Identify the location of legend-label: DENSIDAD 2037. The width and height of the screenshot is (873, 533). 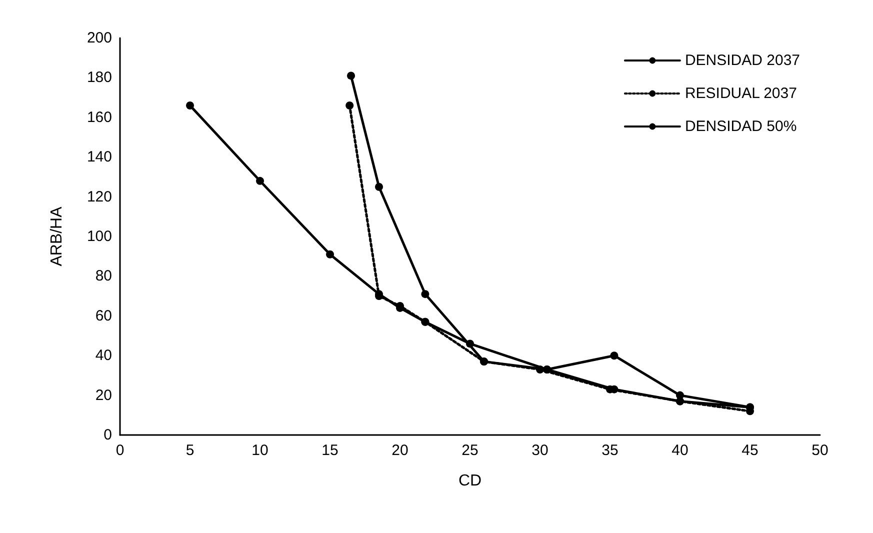
(742, 60).